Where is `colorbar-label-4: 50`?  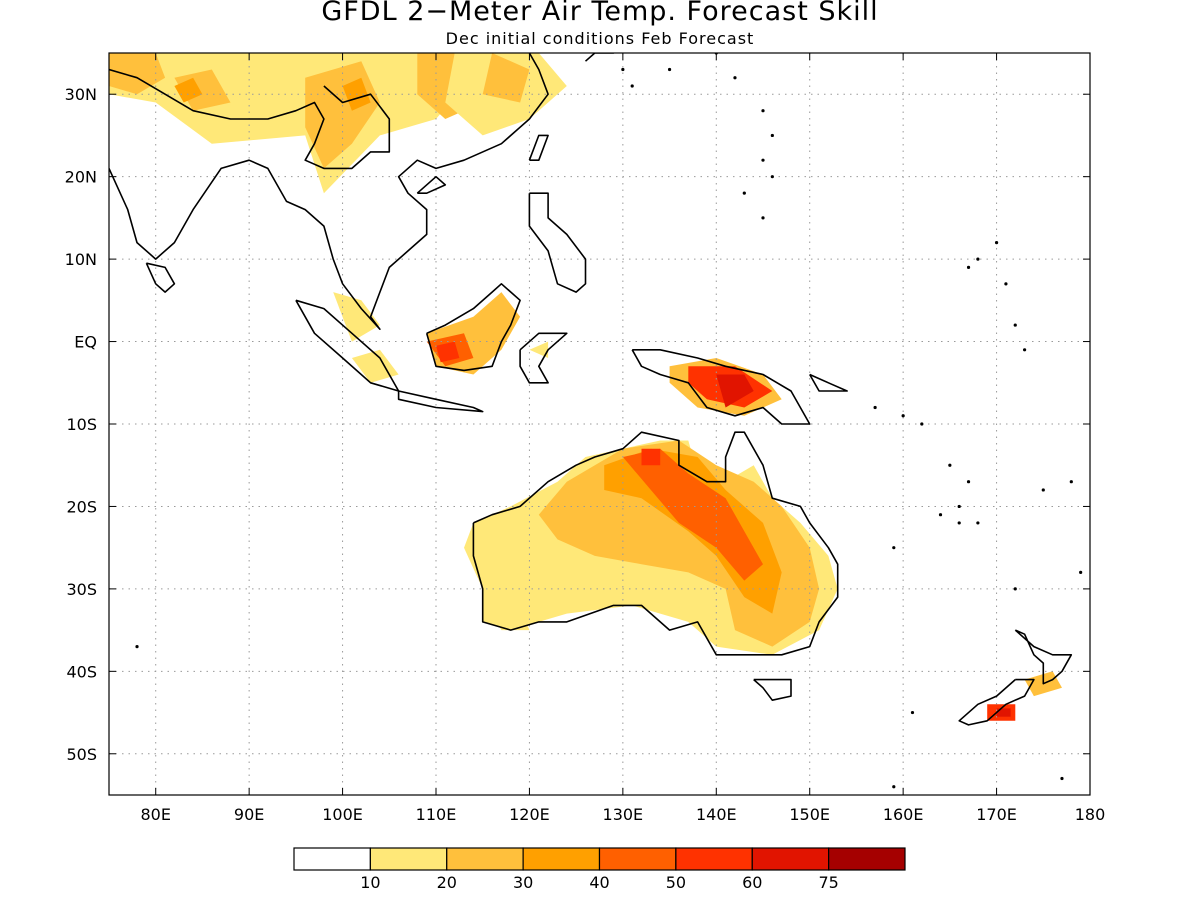
colorbar-label-4: 50 is located at coordinates (676, 882).